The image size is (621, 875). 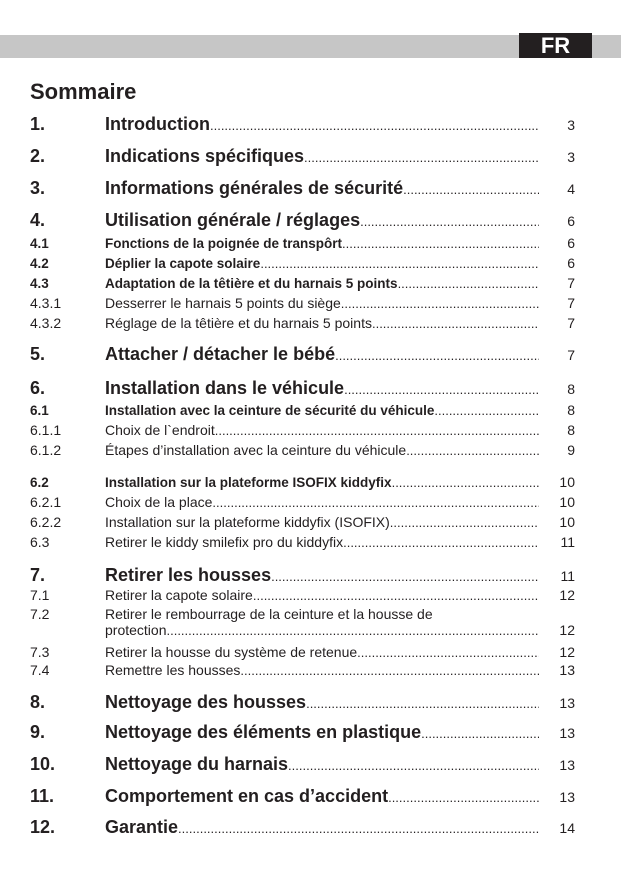 I want to click on entry-page: 6, so click(x=571, y=243).